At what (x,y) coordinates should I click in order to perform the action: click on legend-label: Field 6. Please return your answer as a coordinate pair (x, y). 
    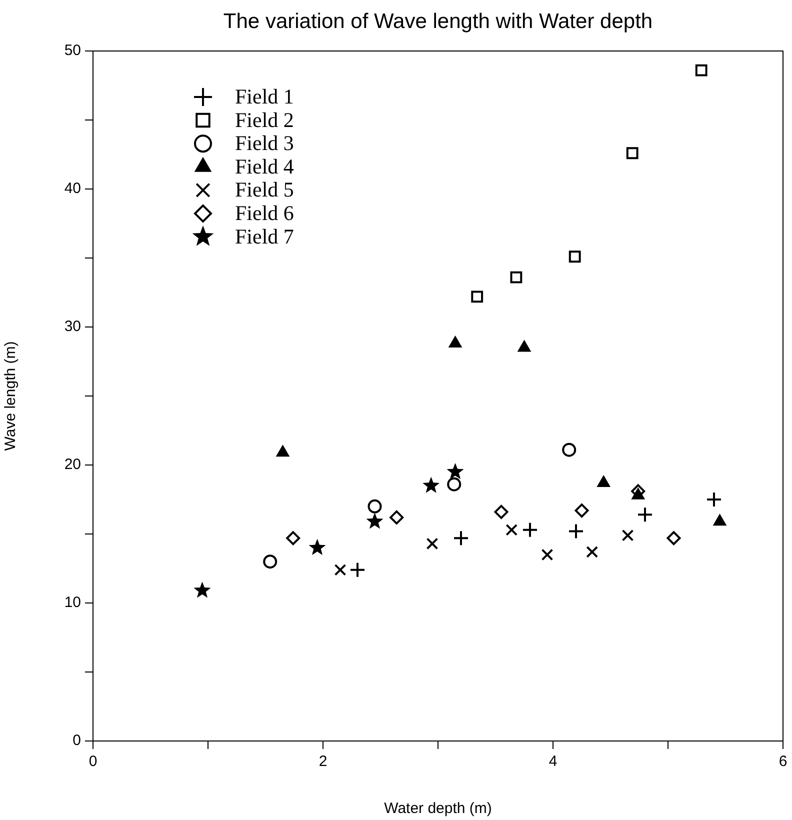
    Looking at the image, I should click on (264, 213).